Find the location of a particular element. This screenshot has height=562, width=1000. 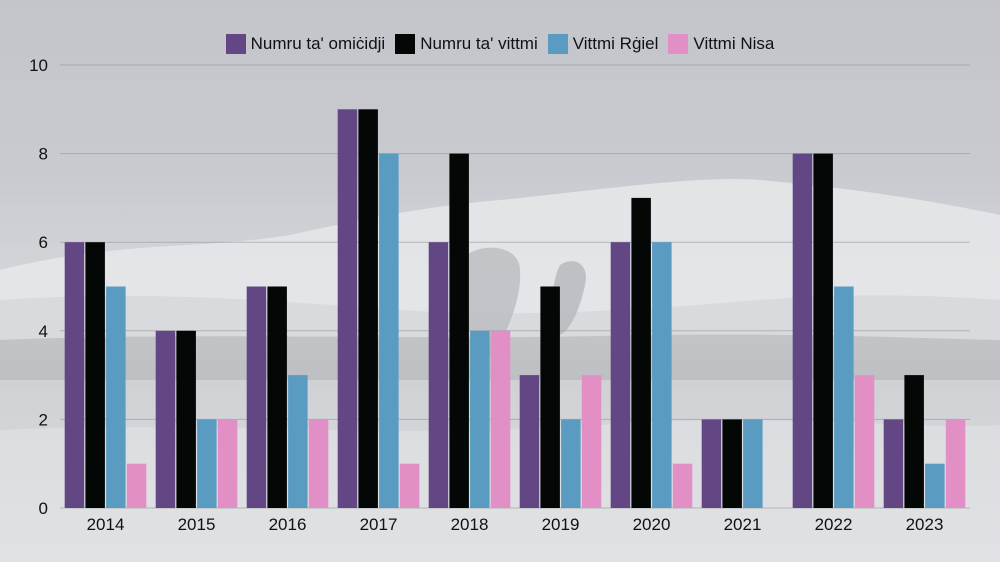

y-tick-label: 8 is located at coordinates (43, 154).